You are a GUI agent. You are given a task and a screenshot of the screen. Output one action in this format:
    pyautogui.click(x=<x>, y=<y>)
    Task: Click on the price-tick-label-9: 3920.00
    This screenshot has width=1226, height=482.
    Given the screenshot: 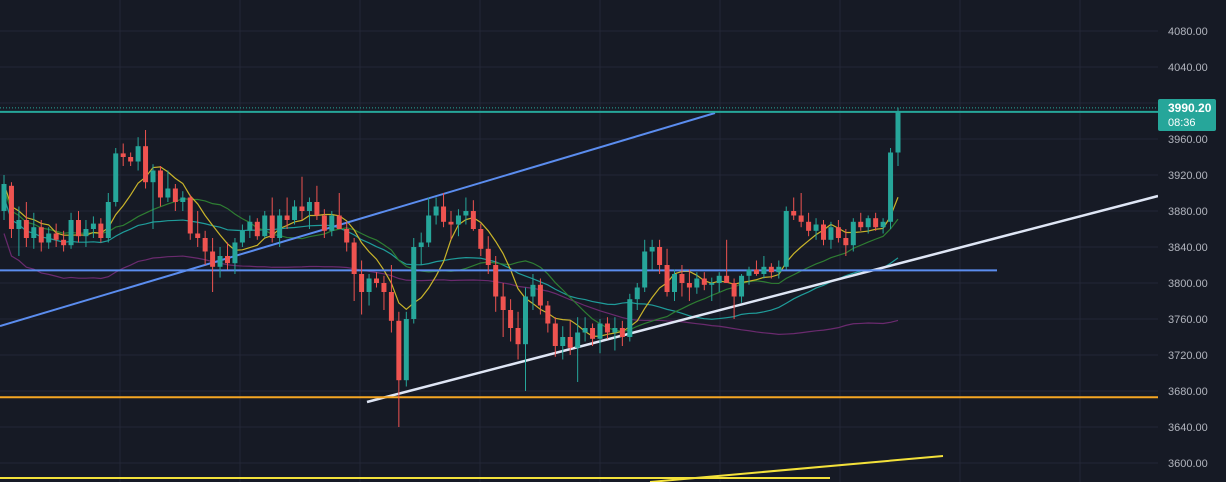 What is the action you would take?
    pyautogui.click(x=1188, y=176)
    